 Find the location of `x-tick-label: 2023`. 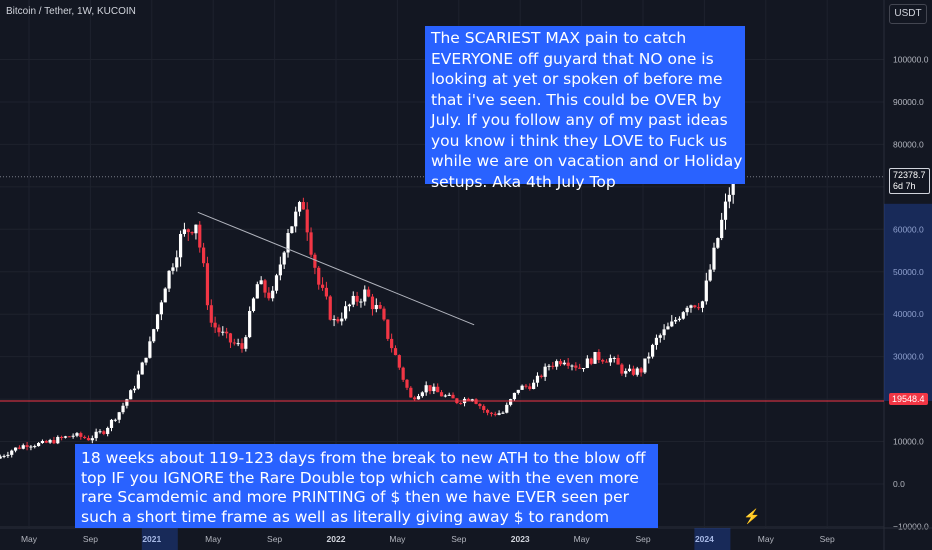

x-tick-label: 2023 is located at coordinates (520, 539).